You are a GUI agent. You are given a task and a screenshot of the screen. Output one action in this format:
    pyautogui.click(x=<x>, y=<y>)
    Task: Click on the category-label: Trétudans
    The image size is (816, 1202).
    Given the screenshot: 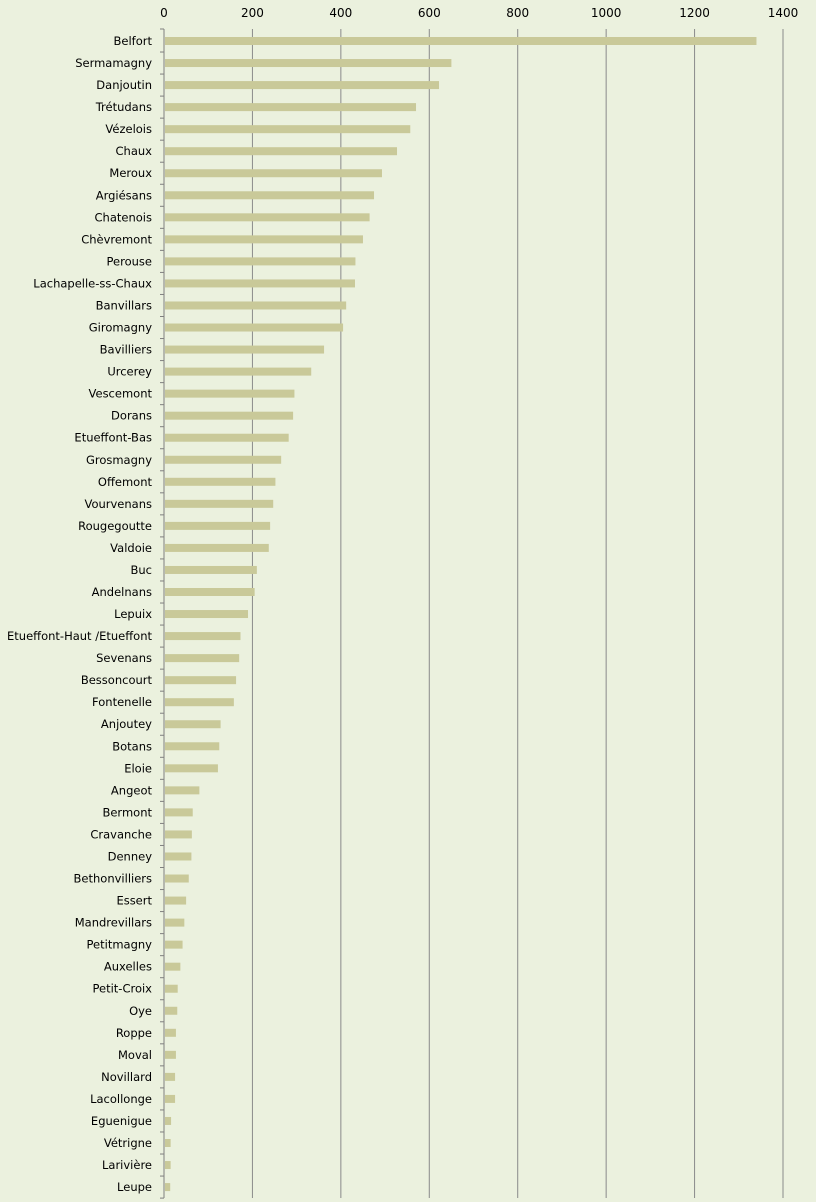 What is the action you would take?
    pyautogui.click(x=123, y=107)
    